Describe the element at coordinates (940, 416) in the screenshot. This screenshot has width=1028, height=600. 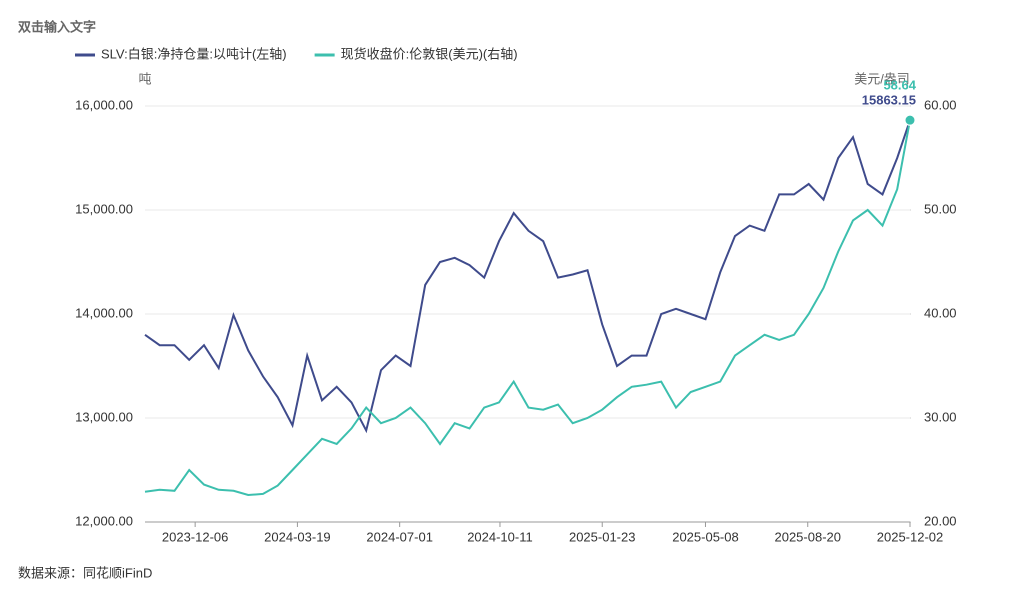
I see `y2-tick-label: 30.00` at that location.